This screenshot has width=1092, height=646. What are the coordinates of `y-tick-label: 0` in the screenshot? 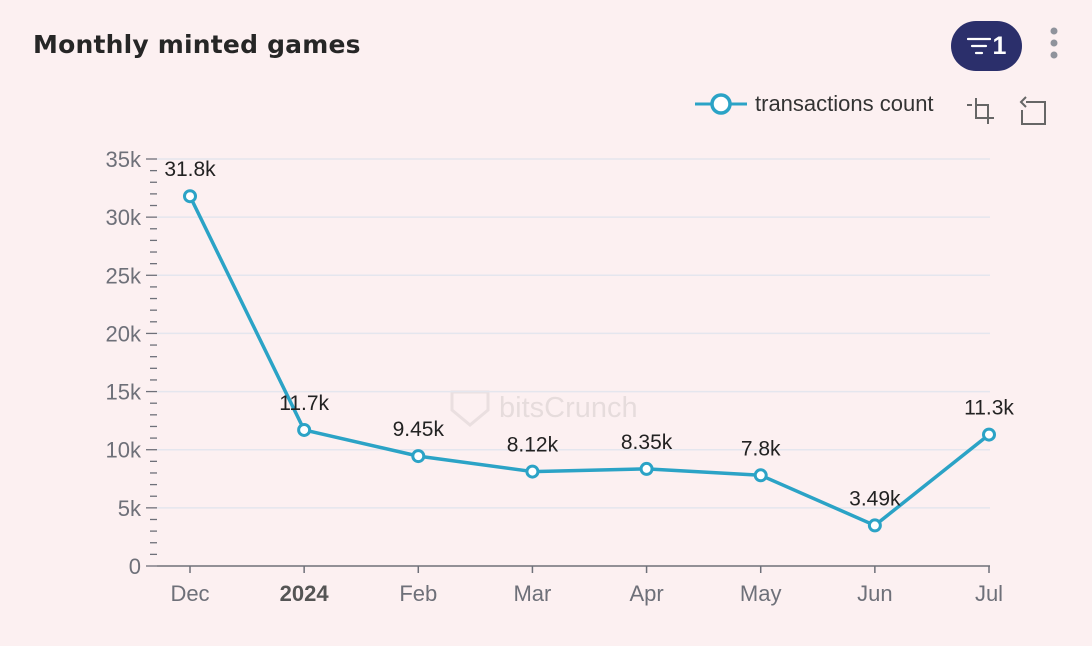 It's located at (135, 566).